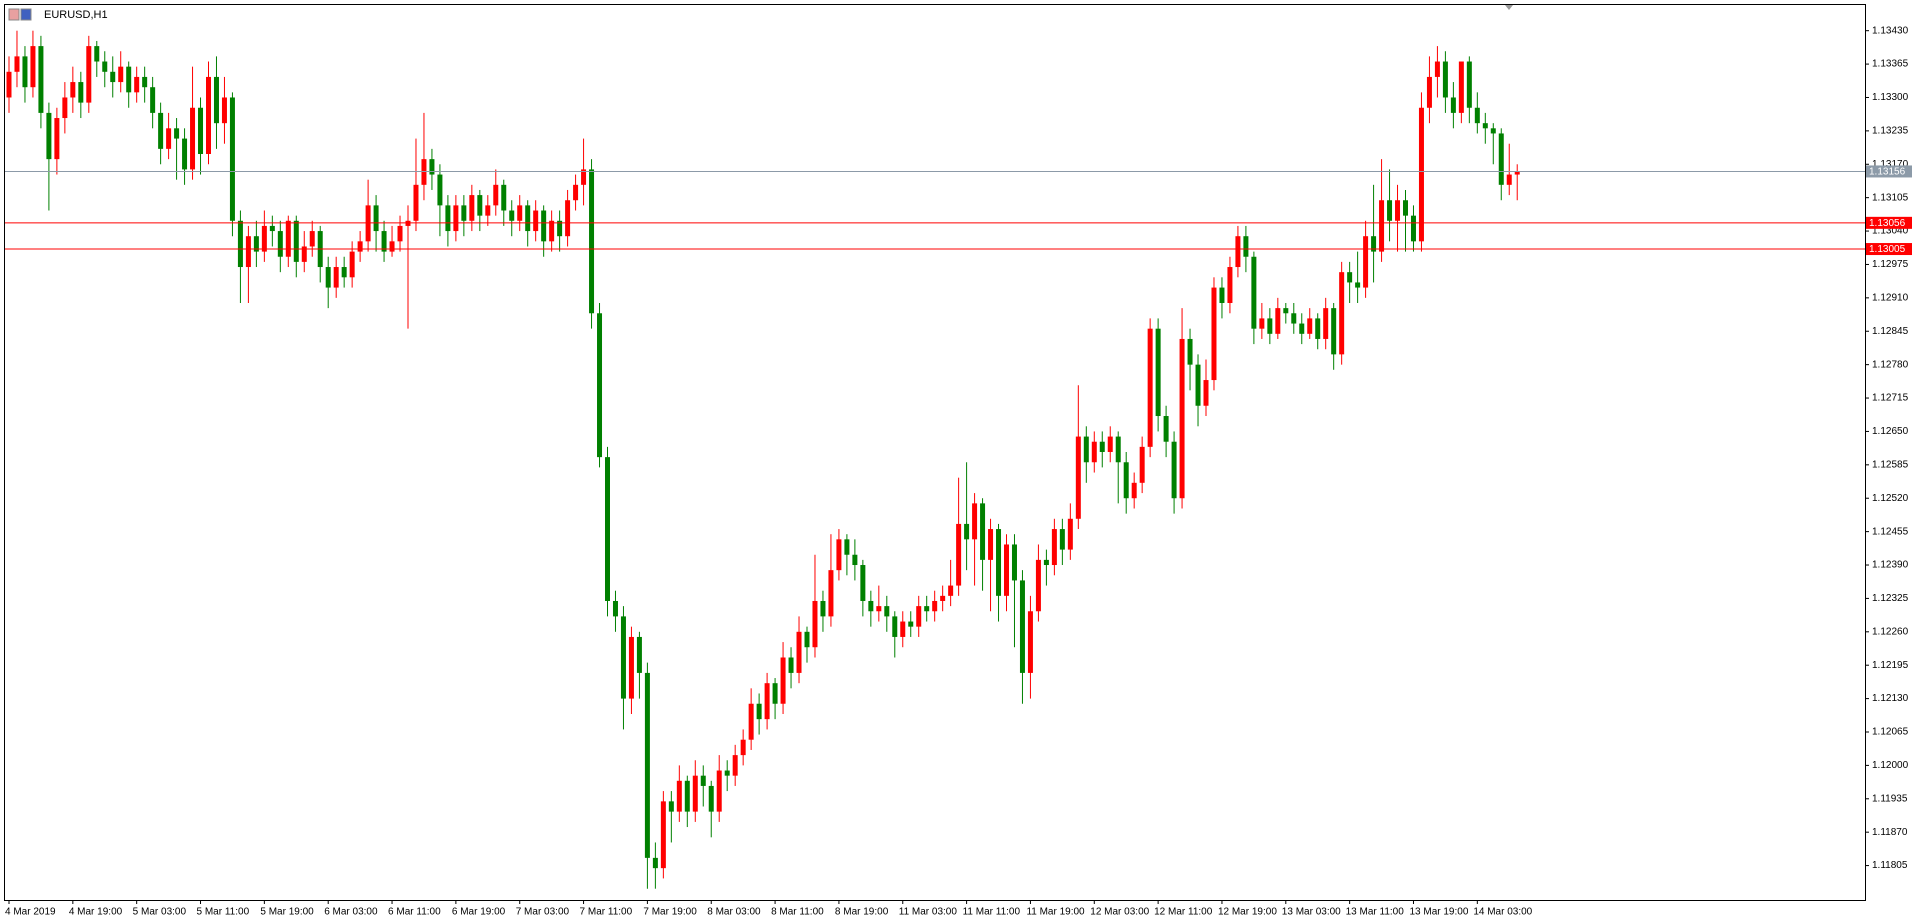  I want to click on x-tick-label: 7 Mar 11:00, so click(606, 912).